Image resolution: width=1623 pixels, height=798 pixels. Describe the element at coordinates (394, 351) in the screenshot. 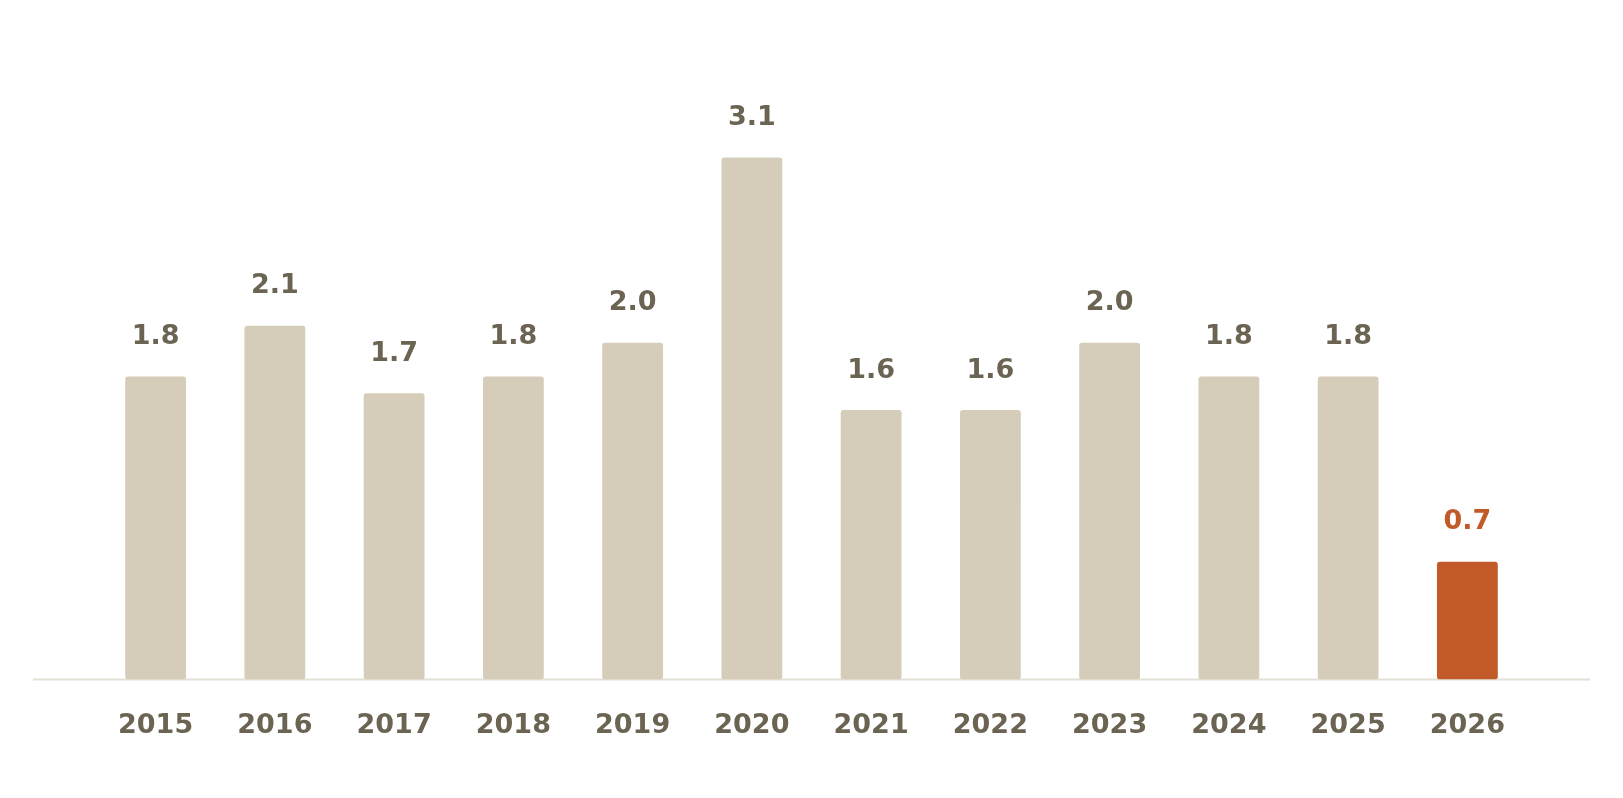

I see `data-label: 1.7` at that location.